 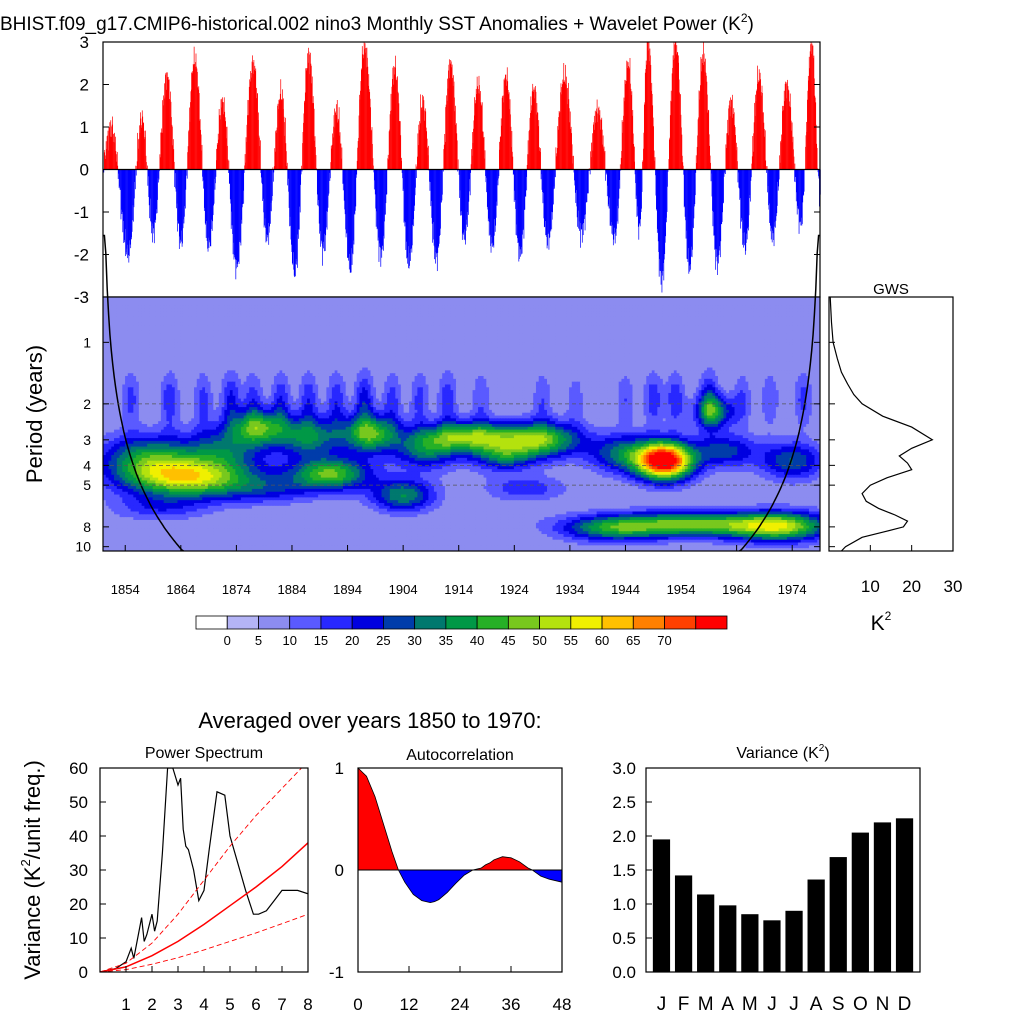 What do you see at coordinates (722, 318) in the screenshot?
I see `wavelet-cell-2044` at bounding box center [722, 318].